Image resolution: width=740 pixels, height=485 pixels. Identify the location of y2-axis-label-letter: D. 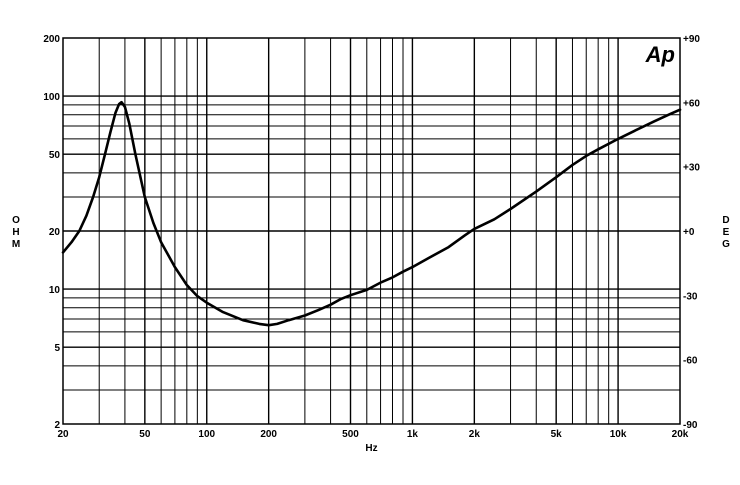
(725, 220).